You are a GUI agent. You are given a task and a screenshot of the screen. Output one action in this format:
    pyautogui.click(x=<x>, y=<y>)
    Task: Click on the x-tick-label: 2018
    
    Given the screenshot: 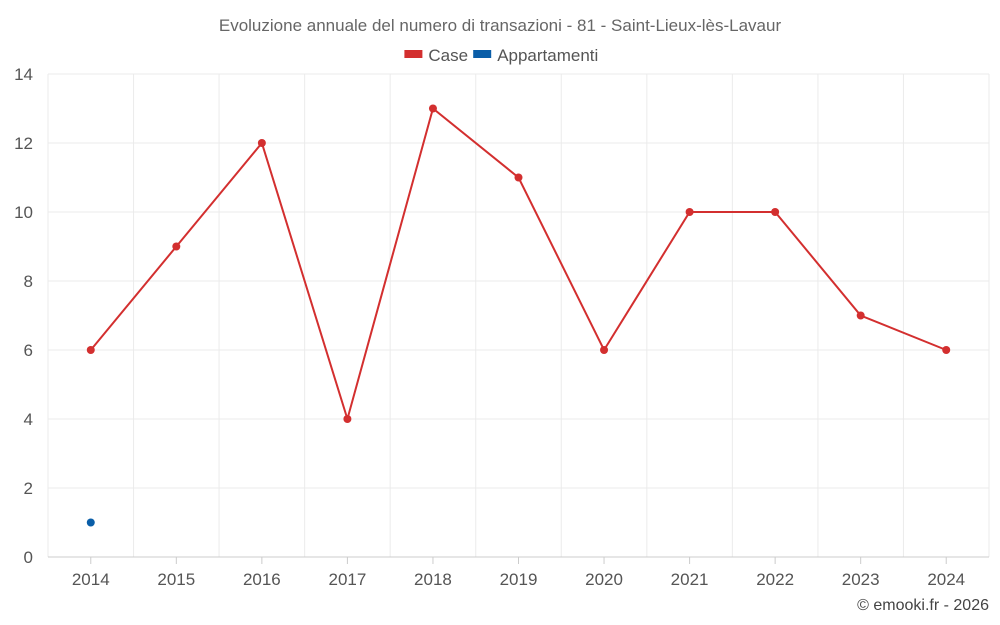 What is the action you would take?
    pyautogui.click(x=433, y=579)
    